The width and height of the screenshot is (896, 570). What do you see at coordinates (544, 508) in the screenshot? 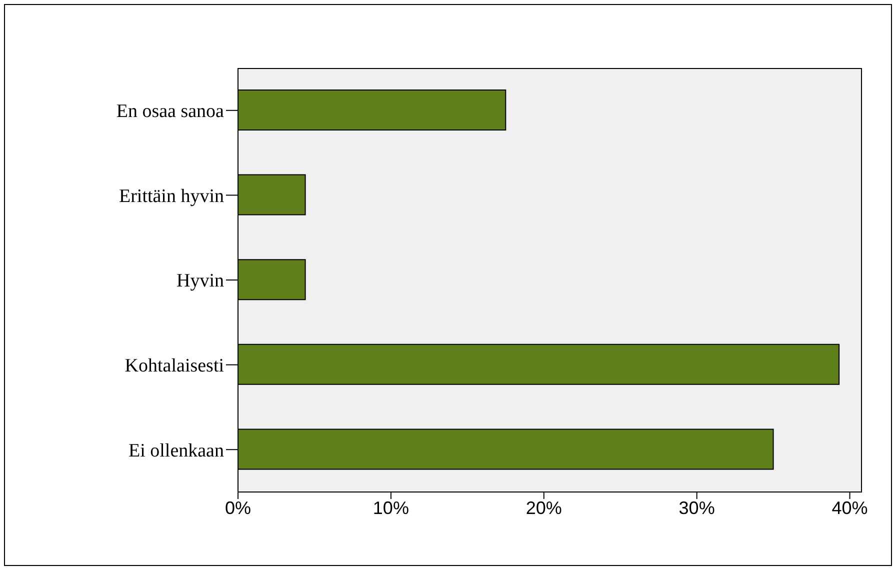
I see `x-tick-label: 20%` at bounding box center [544, 508].